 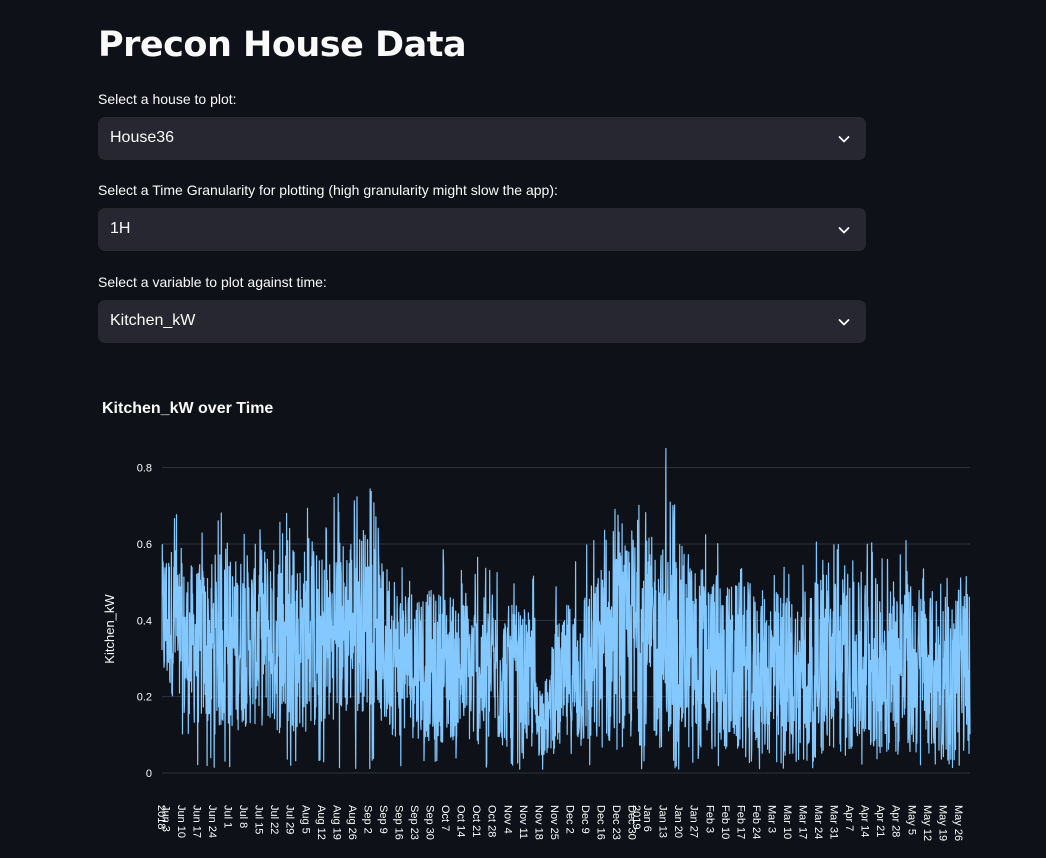 What do you see at coordinates (181, 821) in the screenshot?
I see `x-tick-label: Jun 10` at bounding box center [181, 821].